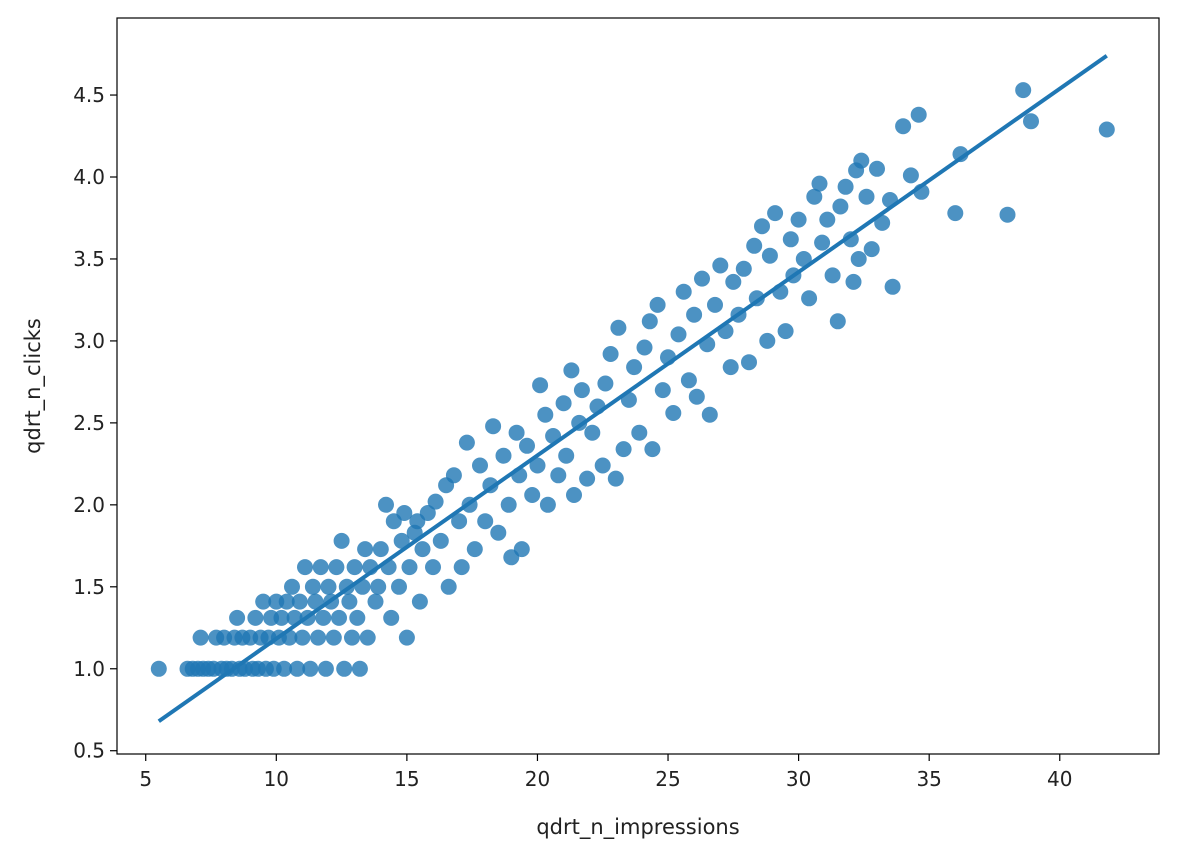 This screenshot has width=1177, height=858. What do you see at coordinates (605, 772) in the screenshot?
I see `x-axis: 5 10 15 20 25 30 35 40` at bounding box center [605, 772].